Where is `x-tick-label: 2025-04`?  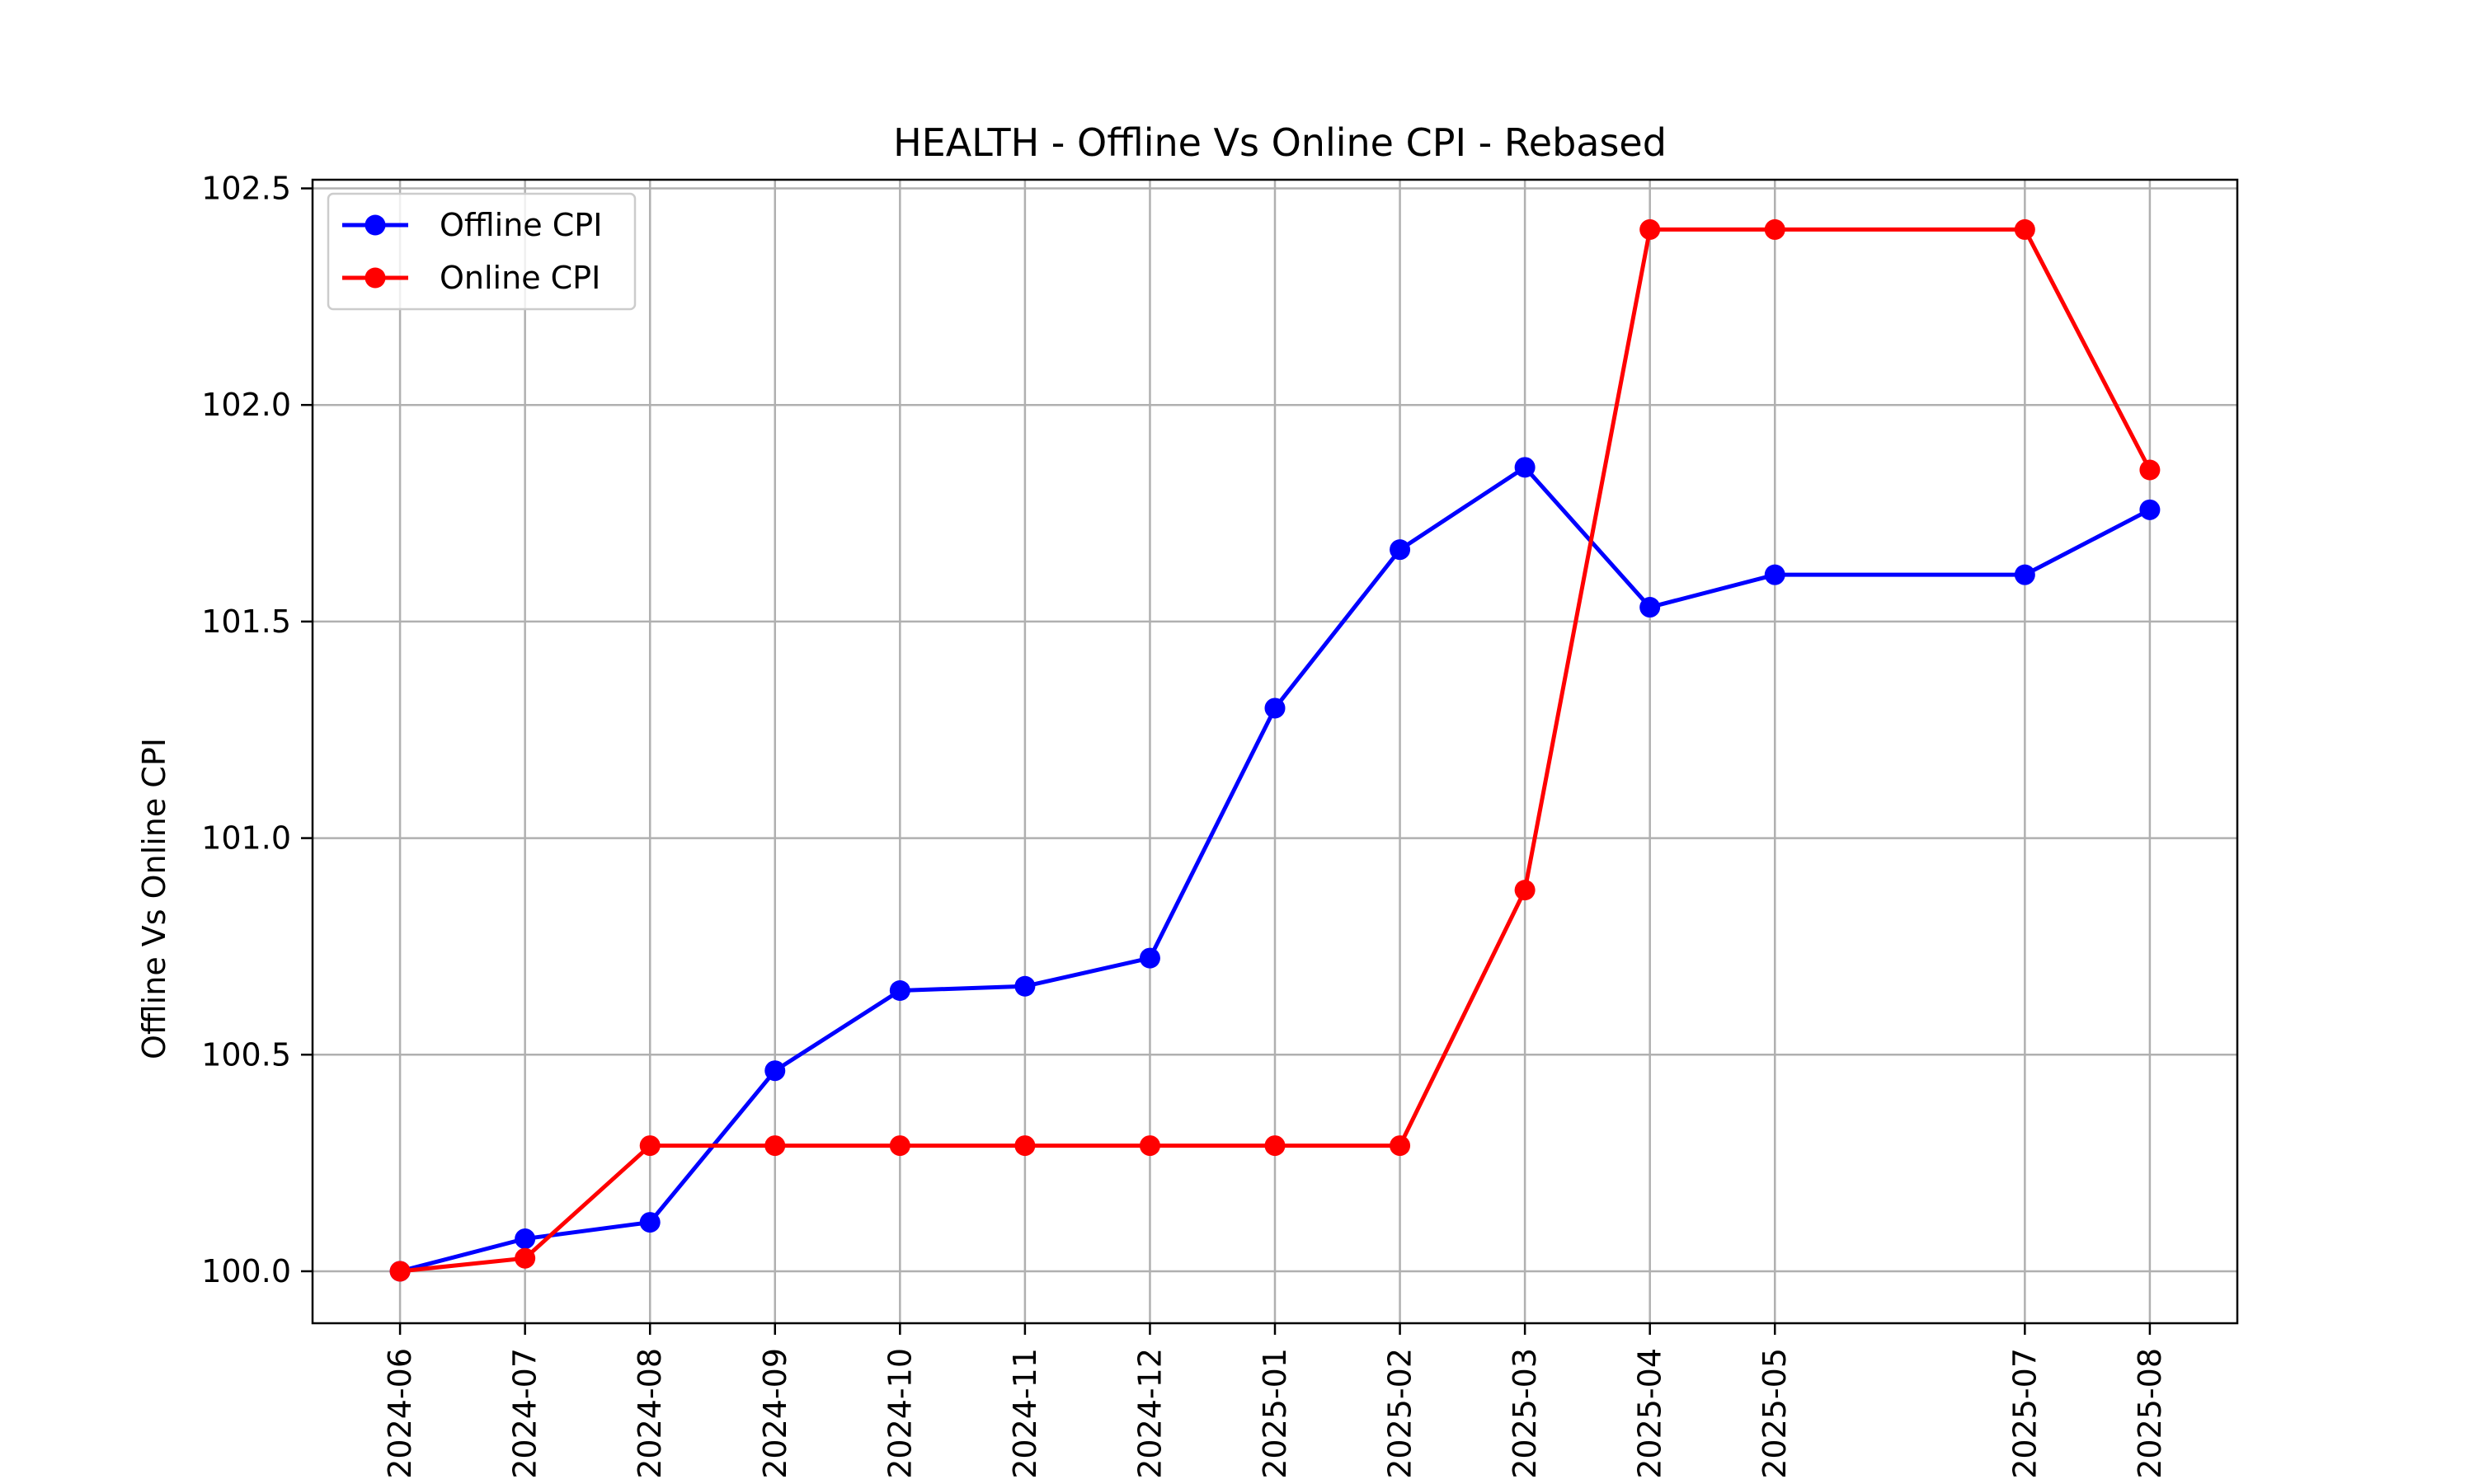
x-tick-label: 2025-04 is located at coordinates (1650, 1413).